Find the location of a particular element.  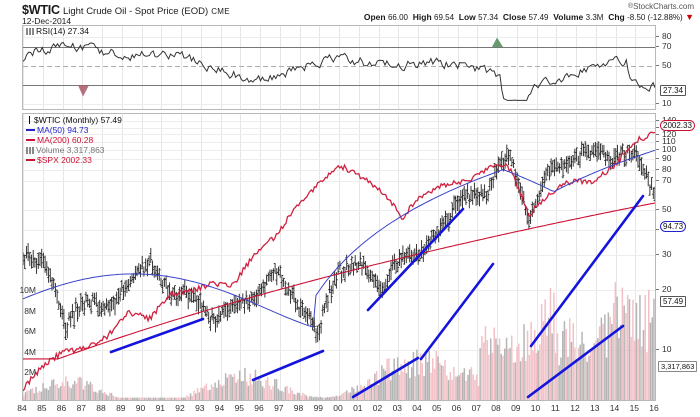

x-axis-tick: 05 is located at coordinates (437, 408).